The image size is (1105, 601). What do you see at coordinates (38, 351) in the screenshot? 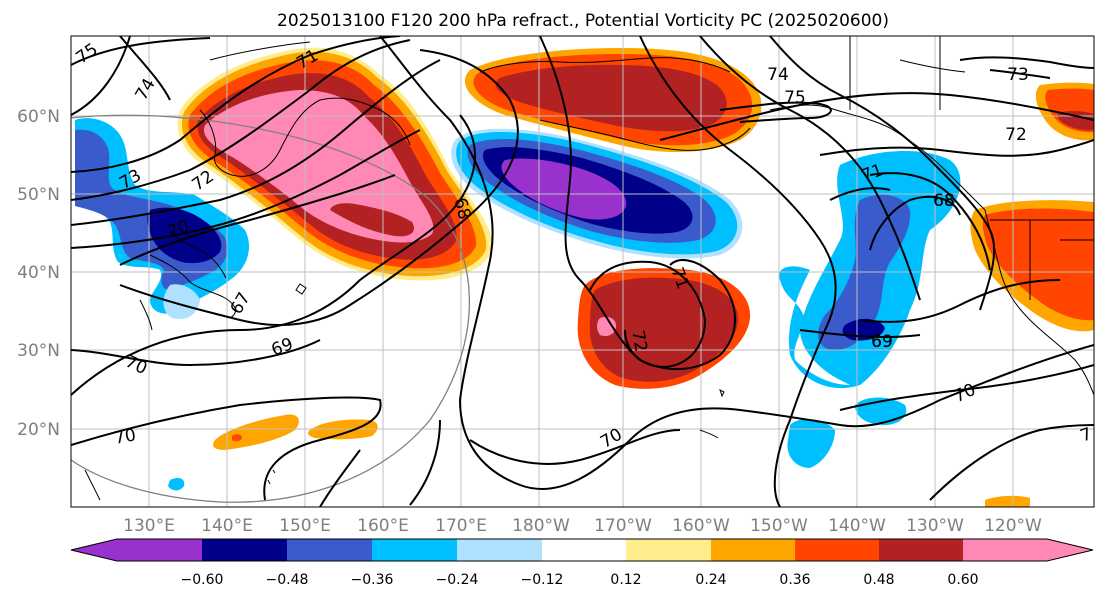
I see `lat-label: 30°N` at bounding box center [38, 351].